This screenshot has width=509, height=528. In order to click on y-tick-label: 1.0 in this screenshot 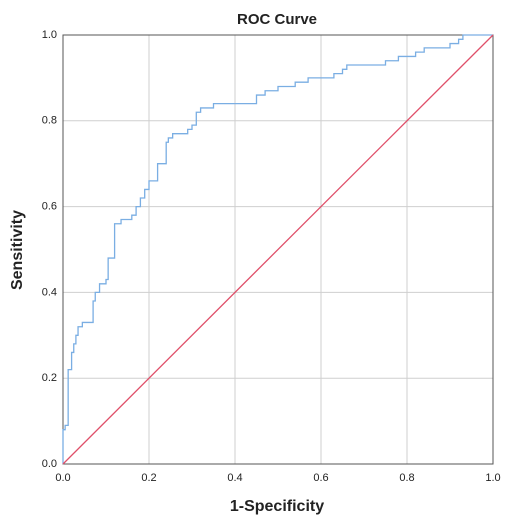, I will do `click(49, 35)`.